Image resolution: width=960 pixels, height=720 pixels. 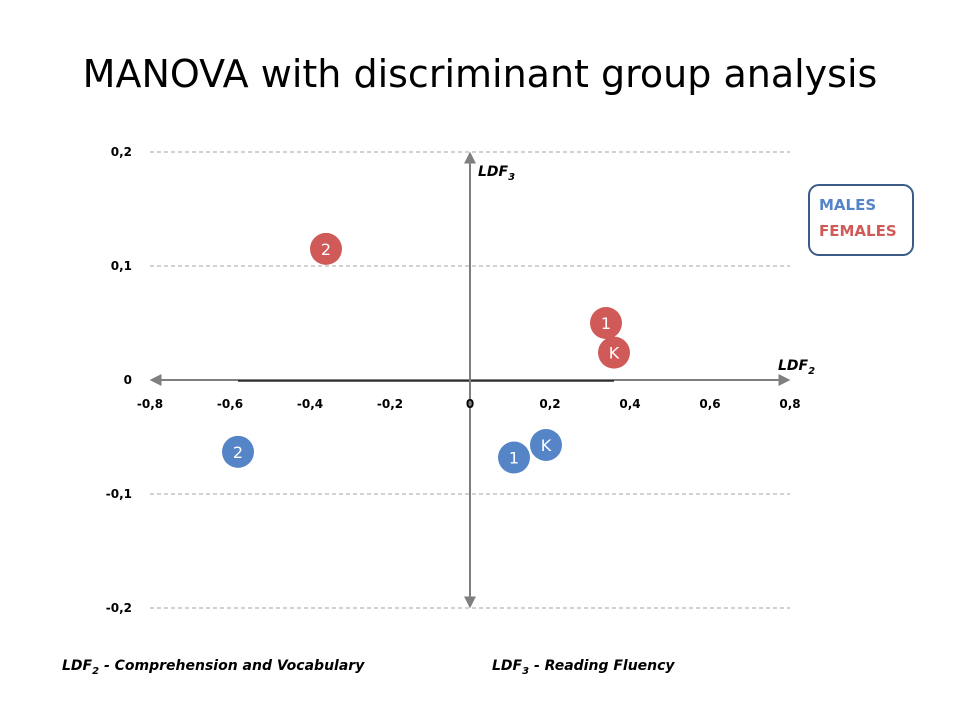 I want to click on x-tick-label: 0,4, so click(x=629, y=404).